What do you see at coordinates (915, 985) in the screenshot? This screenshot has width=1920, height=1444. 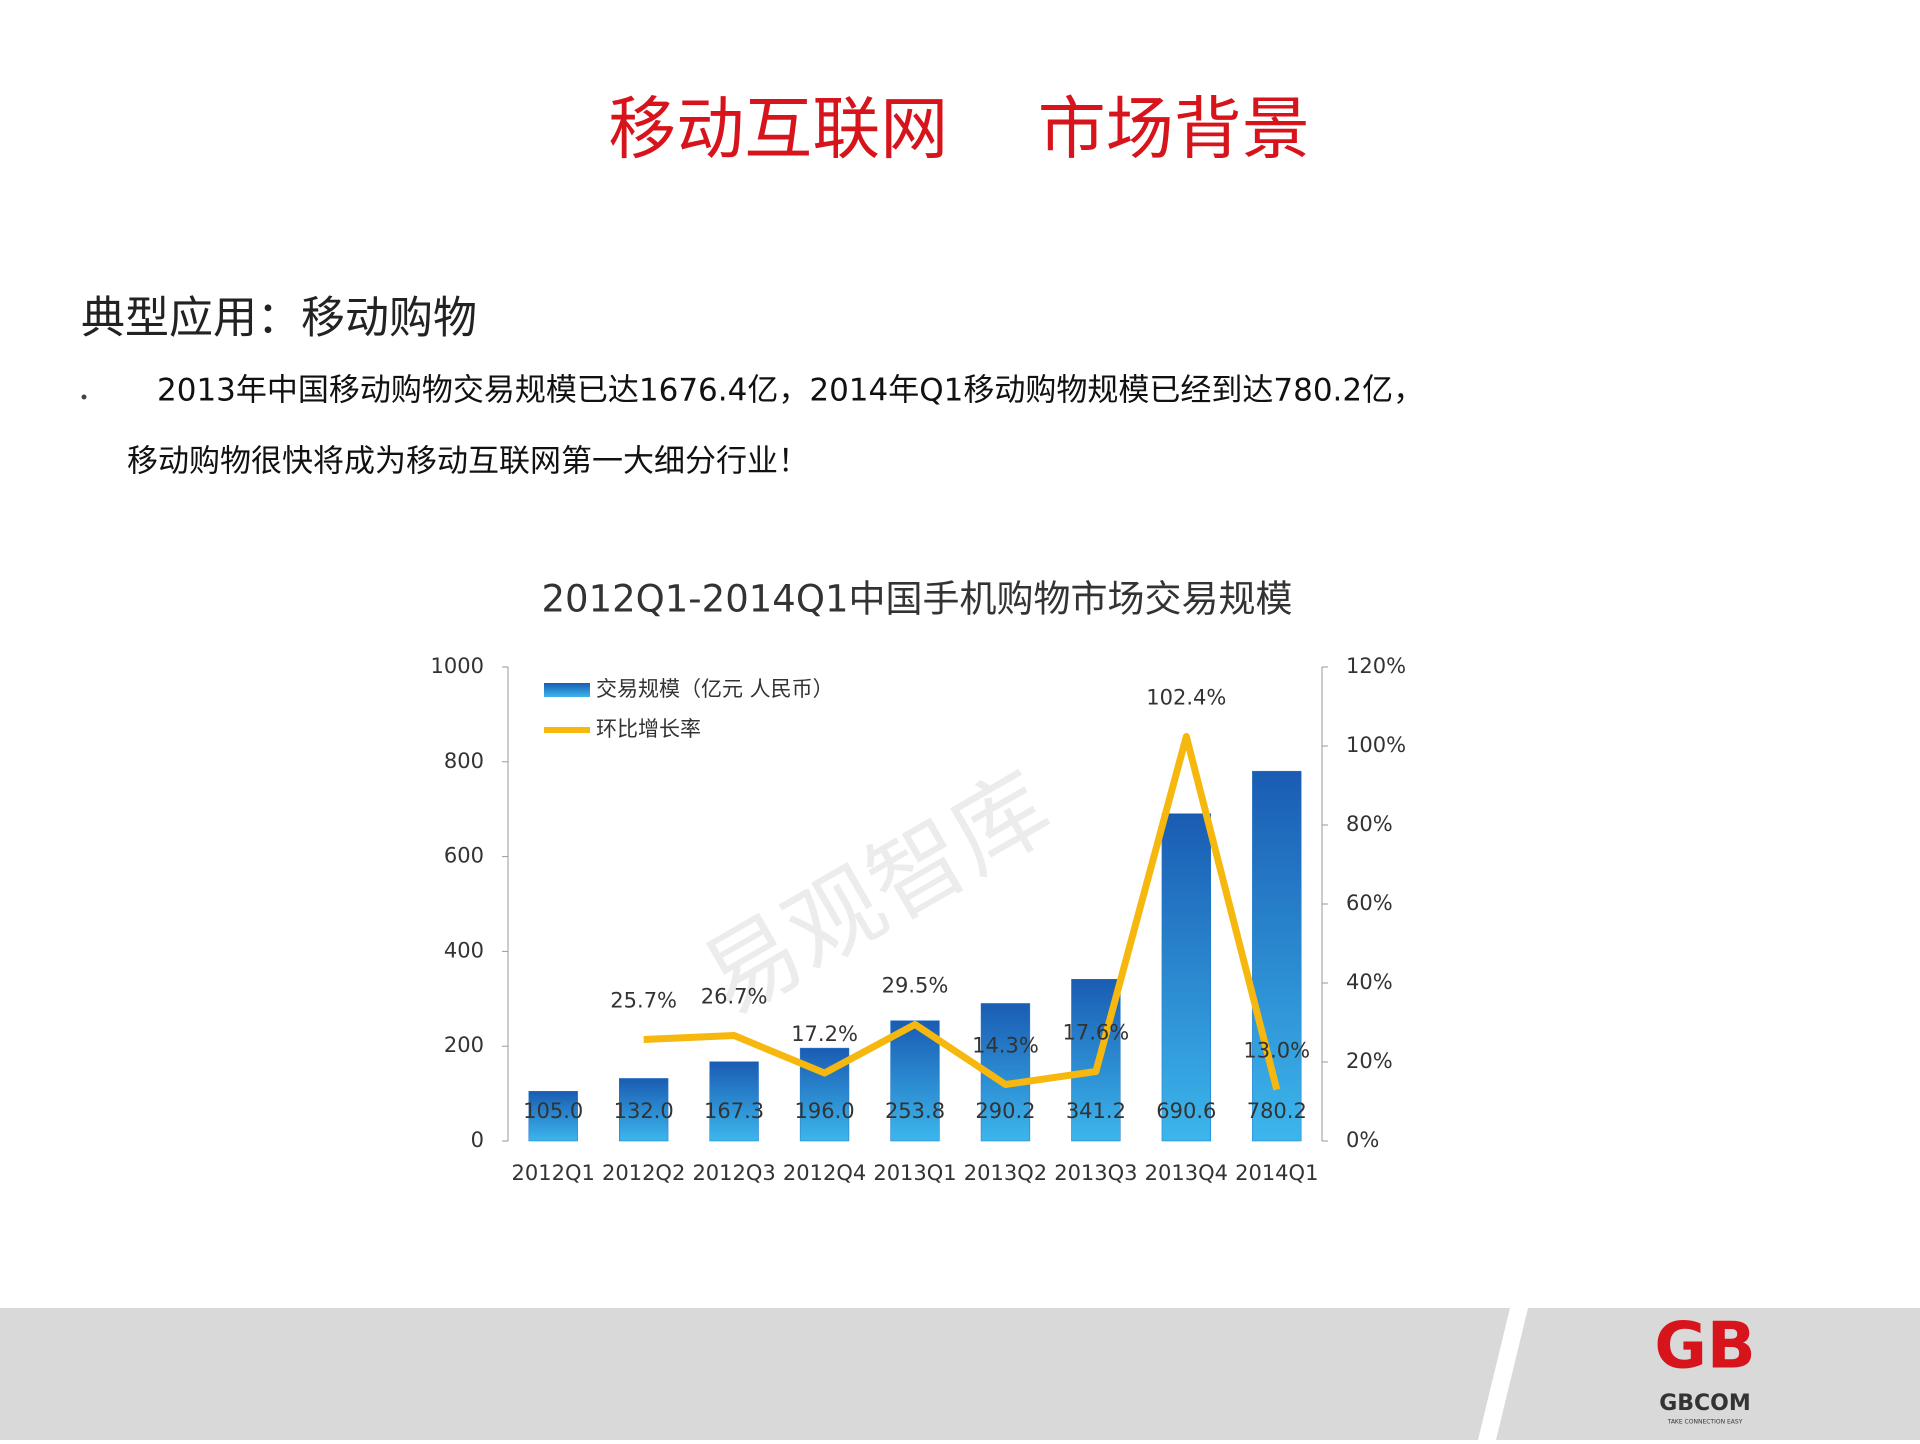 I see `data-label: 29.5%` at bounding box center [915, 985].